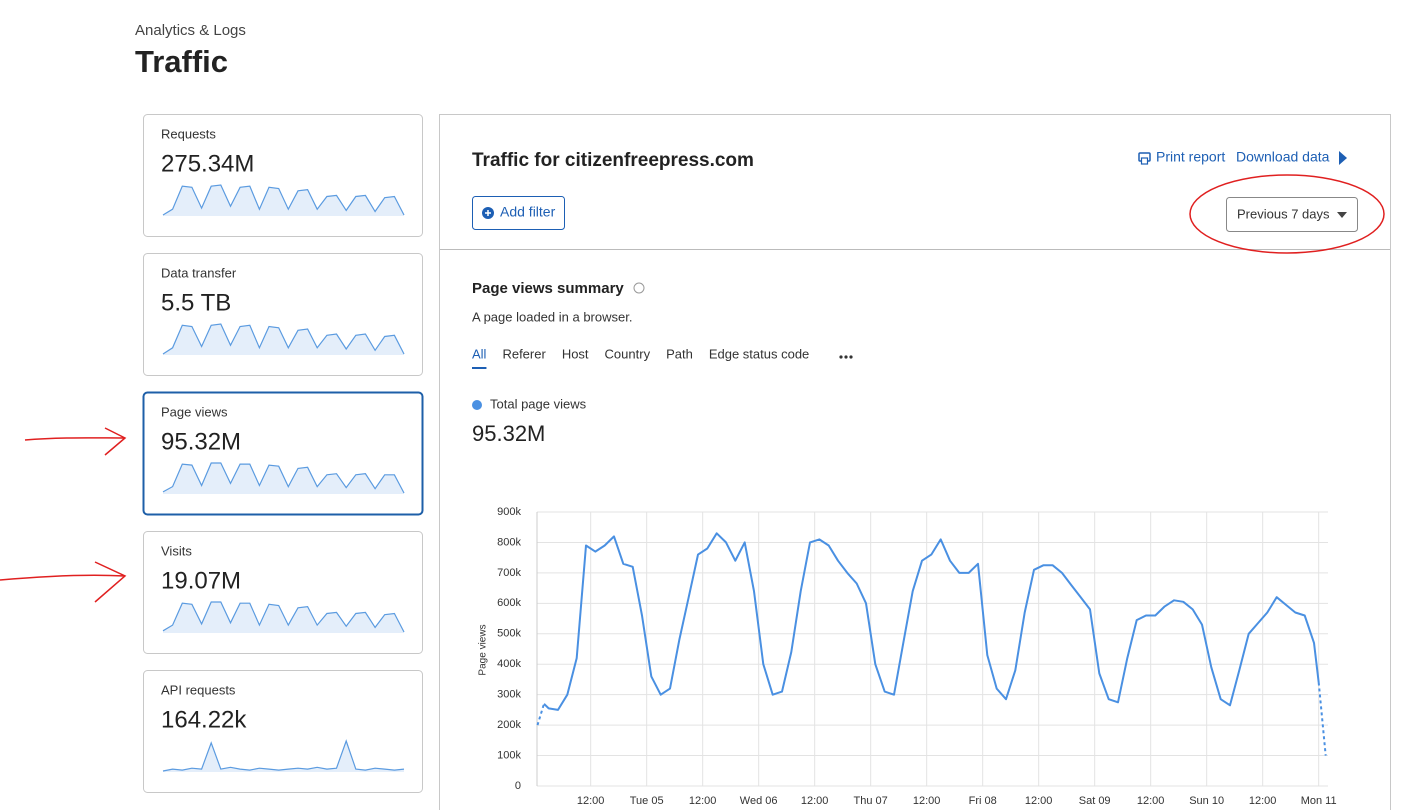 The image size is (1402, 810). Describe the element at coordinates (199, 272) in the screenshot. I see `card-label: Data transfer` at that location.